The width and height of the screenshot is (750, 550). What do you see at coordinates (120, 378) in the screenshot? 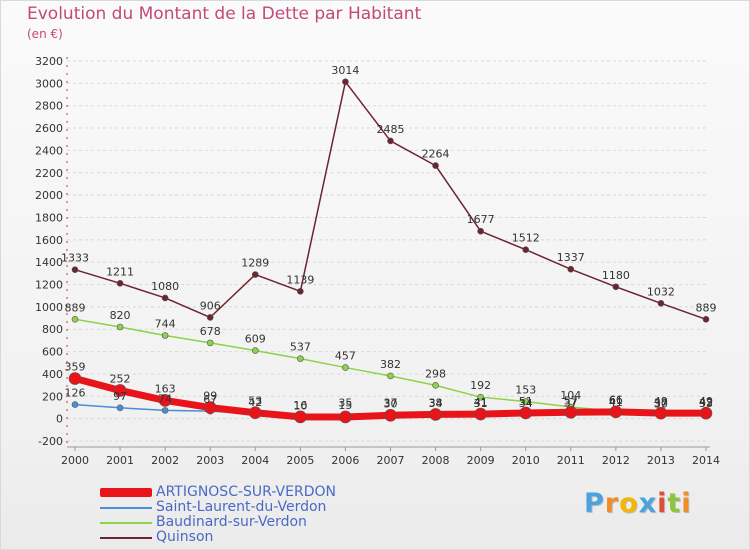
I see `data-label: 252` at bounding box center [120, 378].